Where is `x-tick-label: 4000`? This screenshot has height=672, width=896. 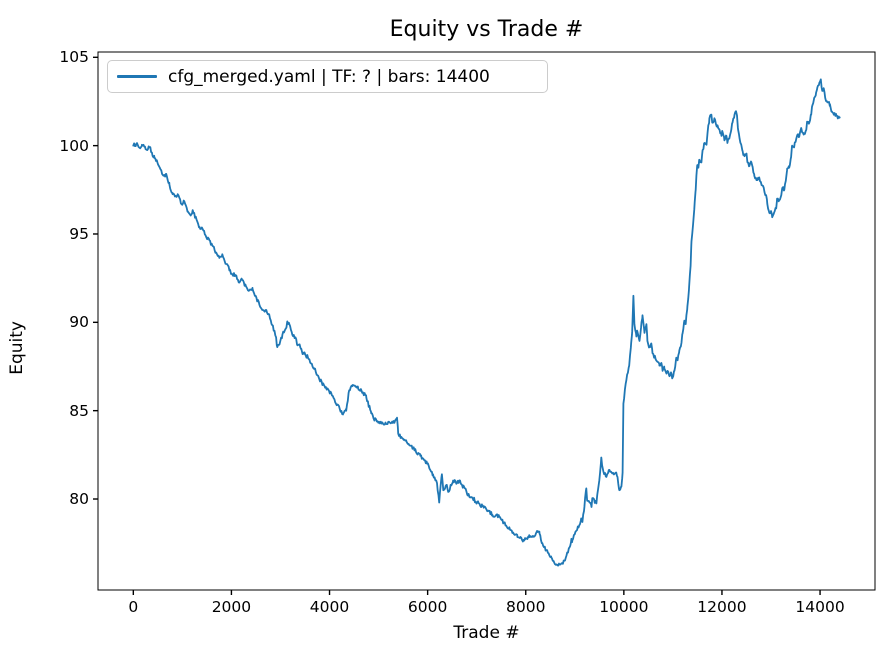 x-tick-label: 4000 is located at coordinates (329, 607).